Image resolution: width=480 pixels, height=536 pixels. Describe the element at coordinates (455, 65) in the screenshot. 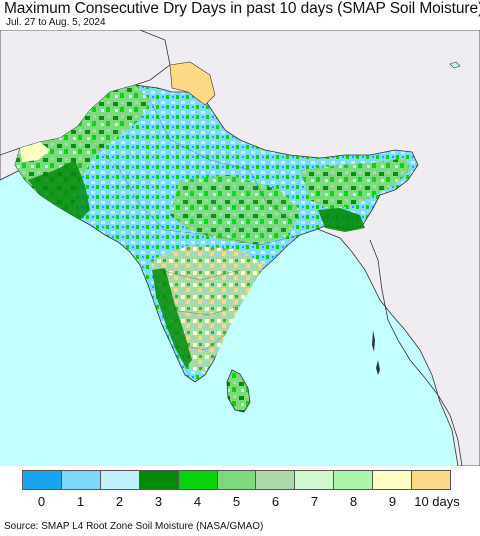

I see `lake-northeast` at that location.